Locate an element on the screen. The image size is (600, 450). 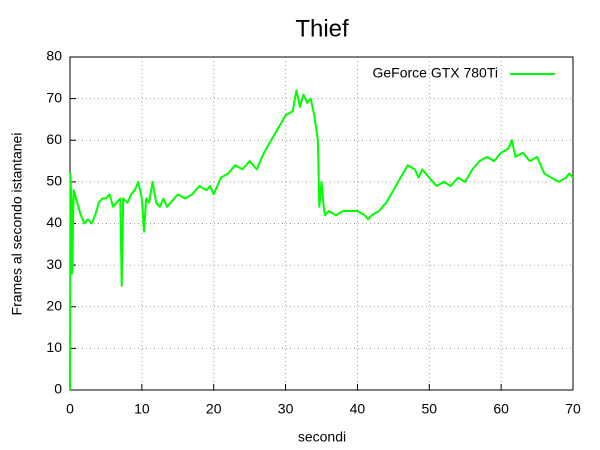
y-tick-label: 30 is located at coordinates (54, 264).